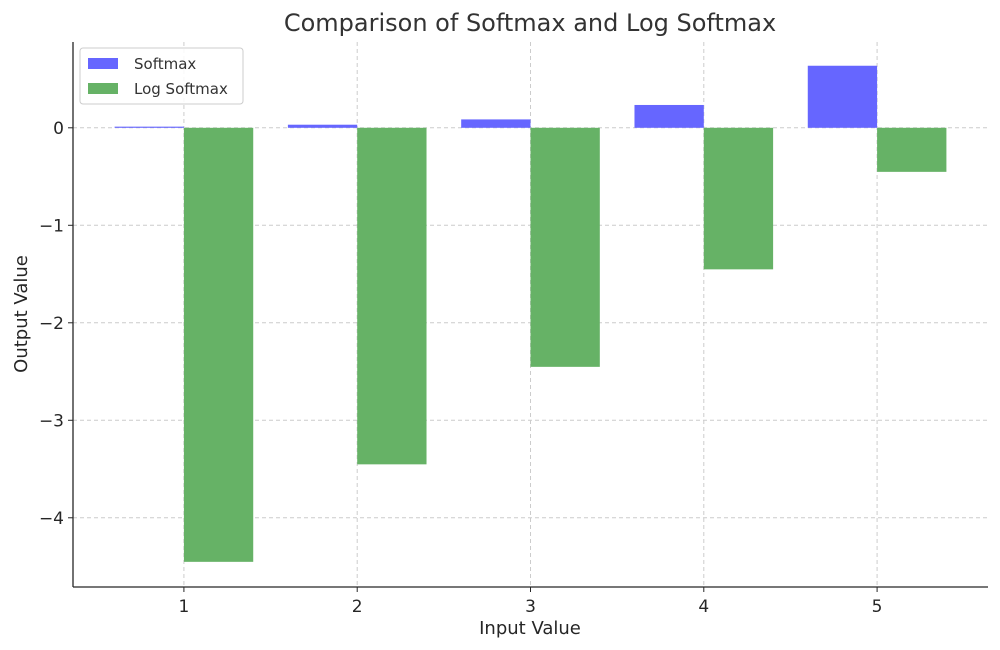 This screenshot has height=650, width=1000. I want to click on y-axis-label: Output Value, so click(21, 314).